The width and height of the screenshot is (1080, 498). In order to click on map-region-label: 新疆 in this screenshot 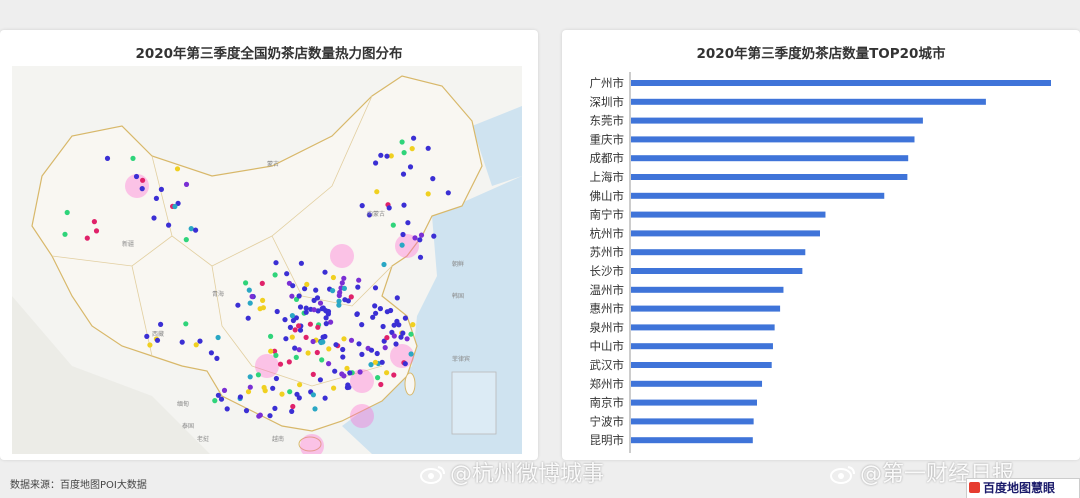, I will do `click(128, 244)`.